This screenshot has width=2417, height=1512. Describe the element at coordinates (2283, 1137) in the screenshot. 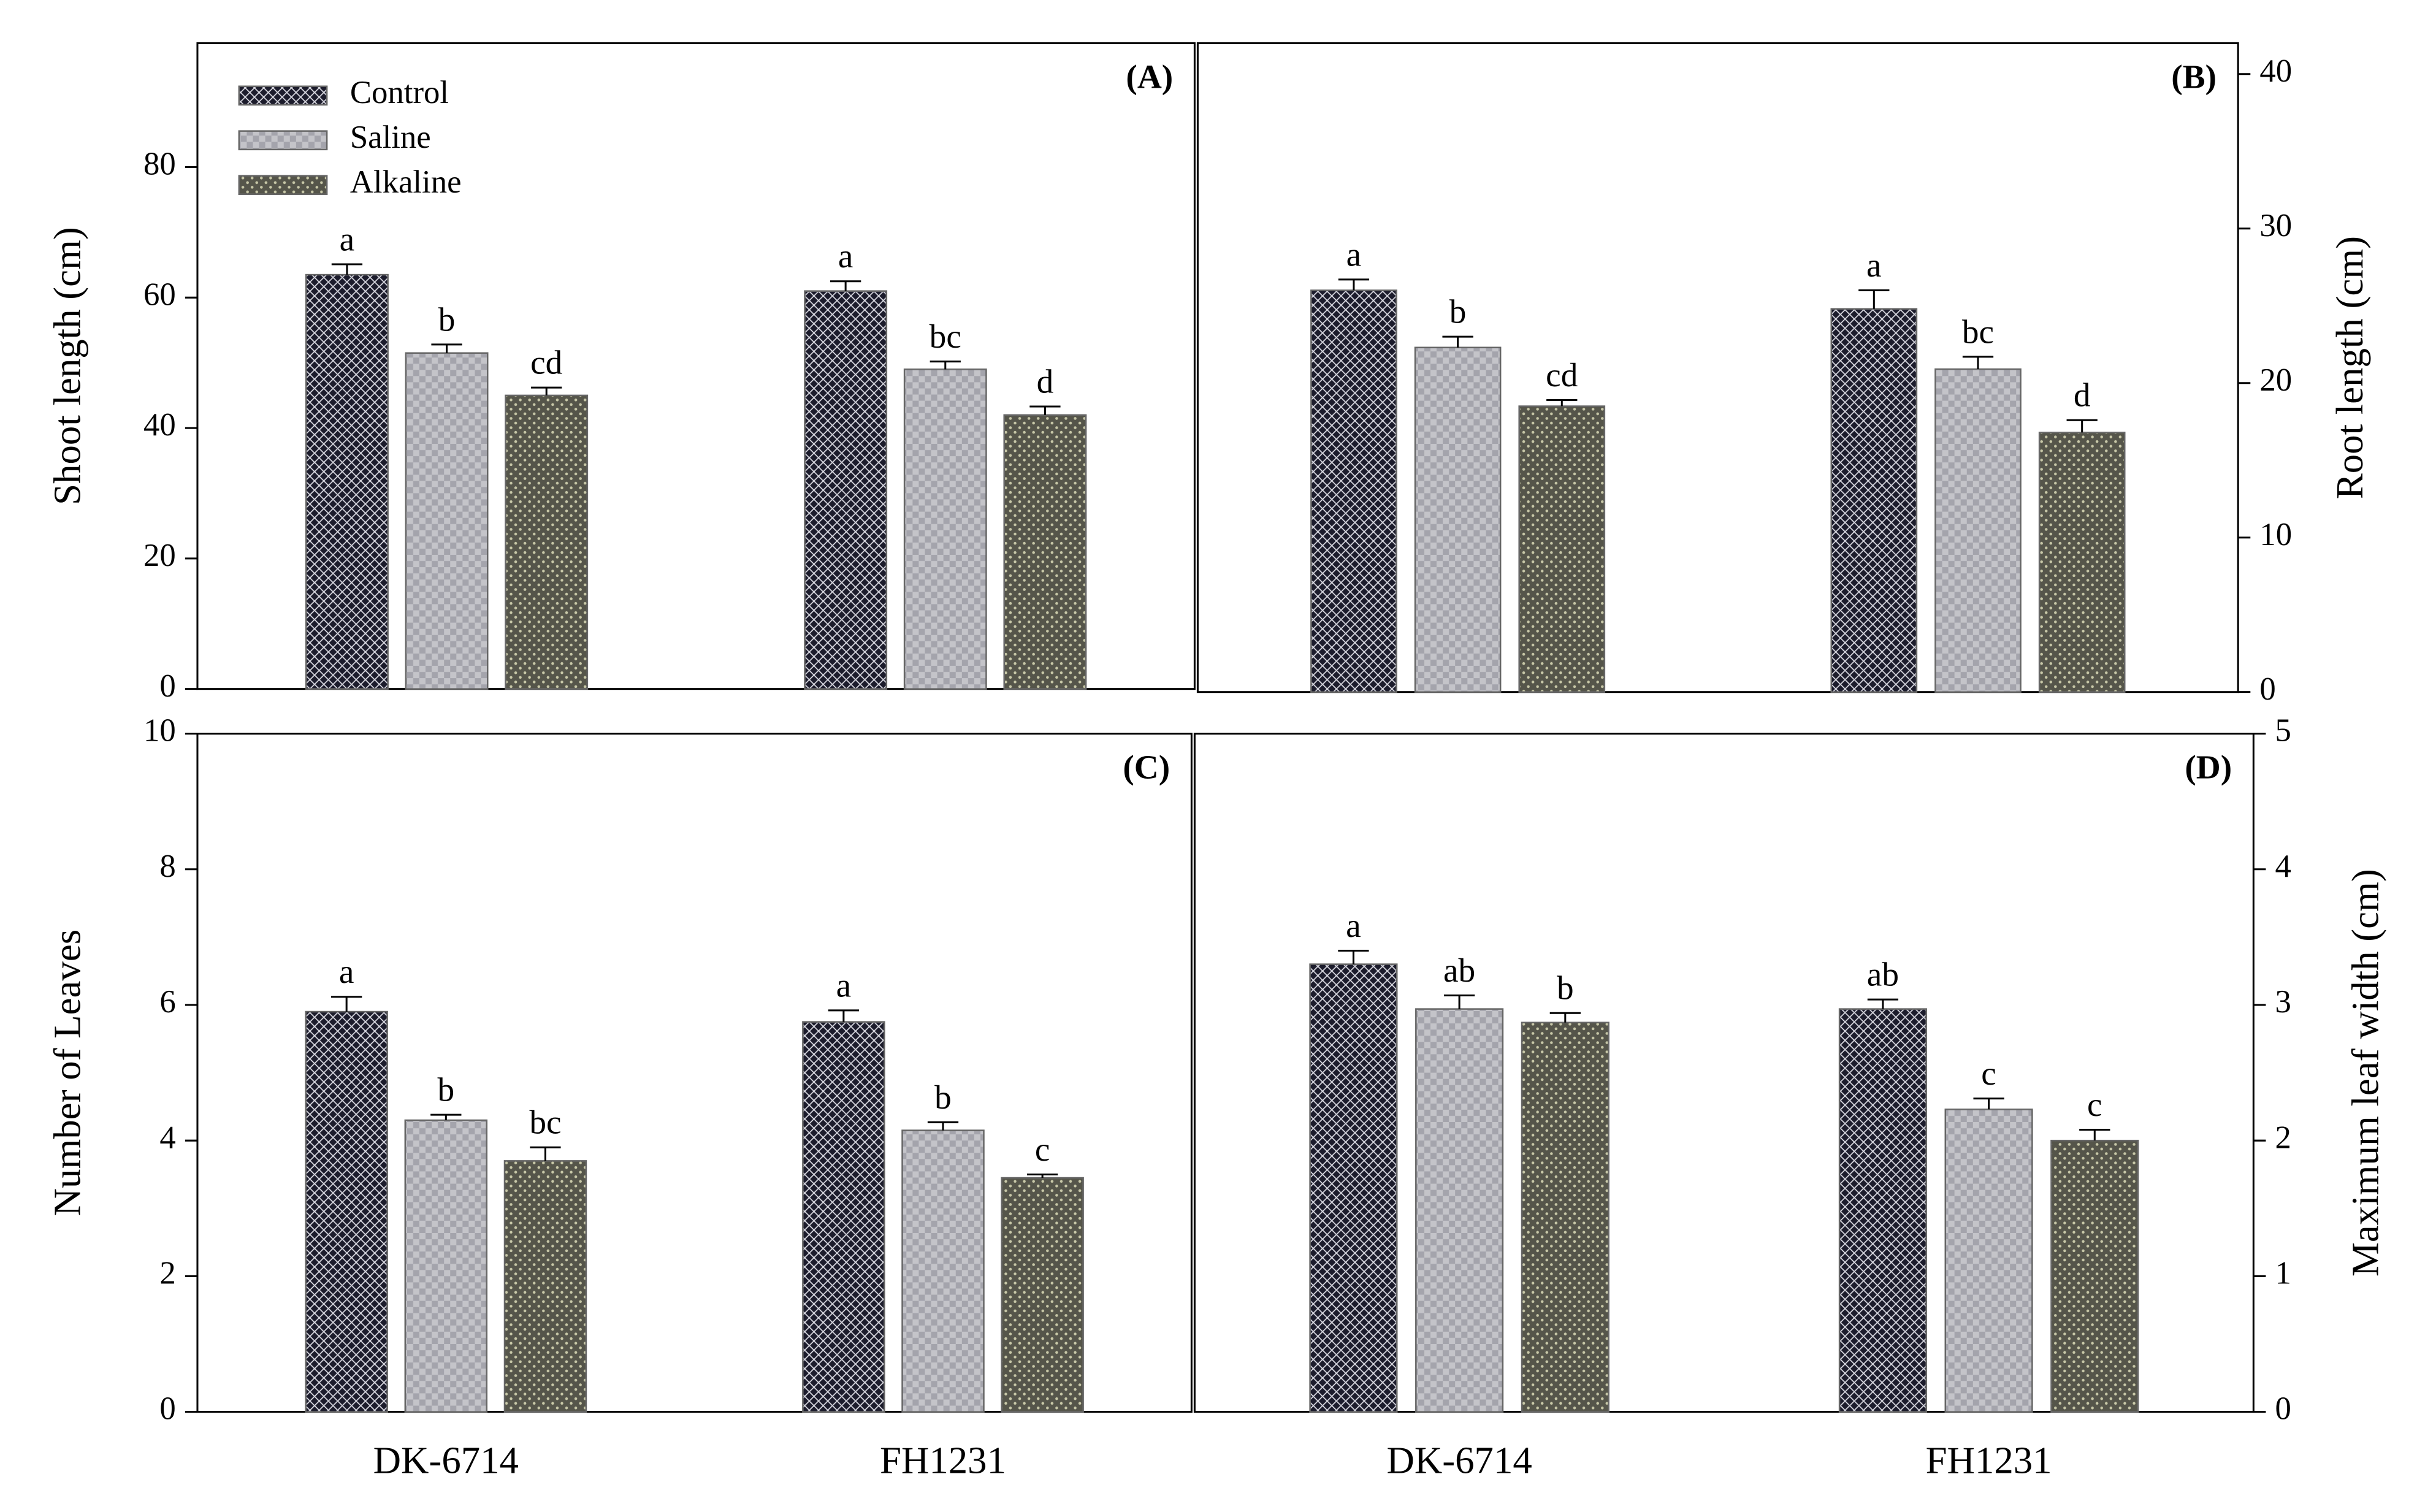

I see `y-tick-label: 2` at that location.